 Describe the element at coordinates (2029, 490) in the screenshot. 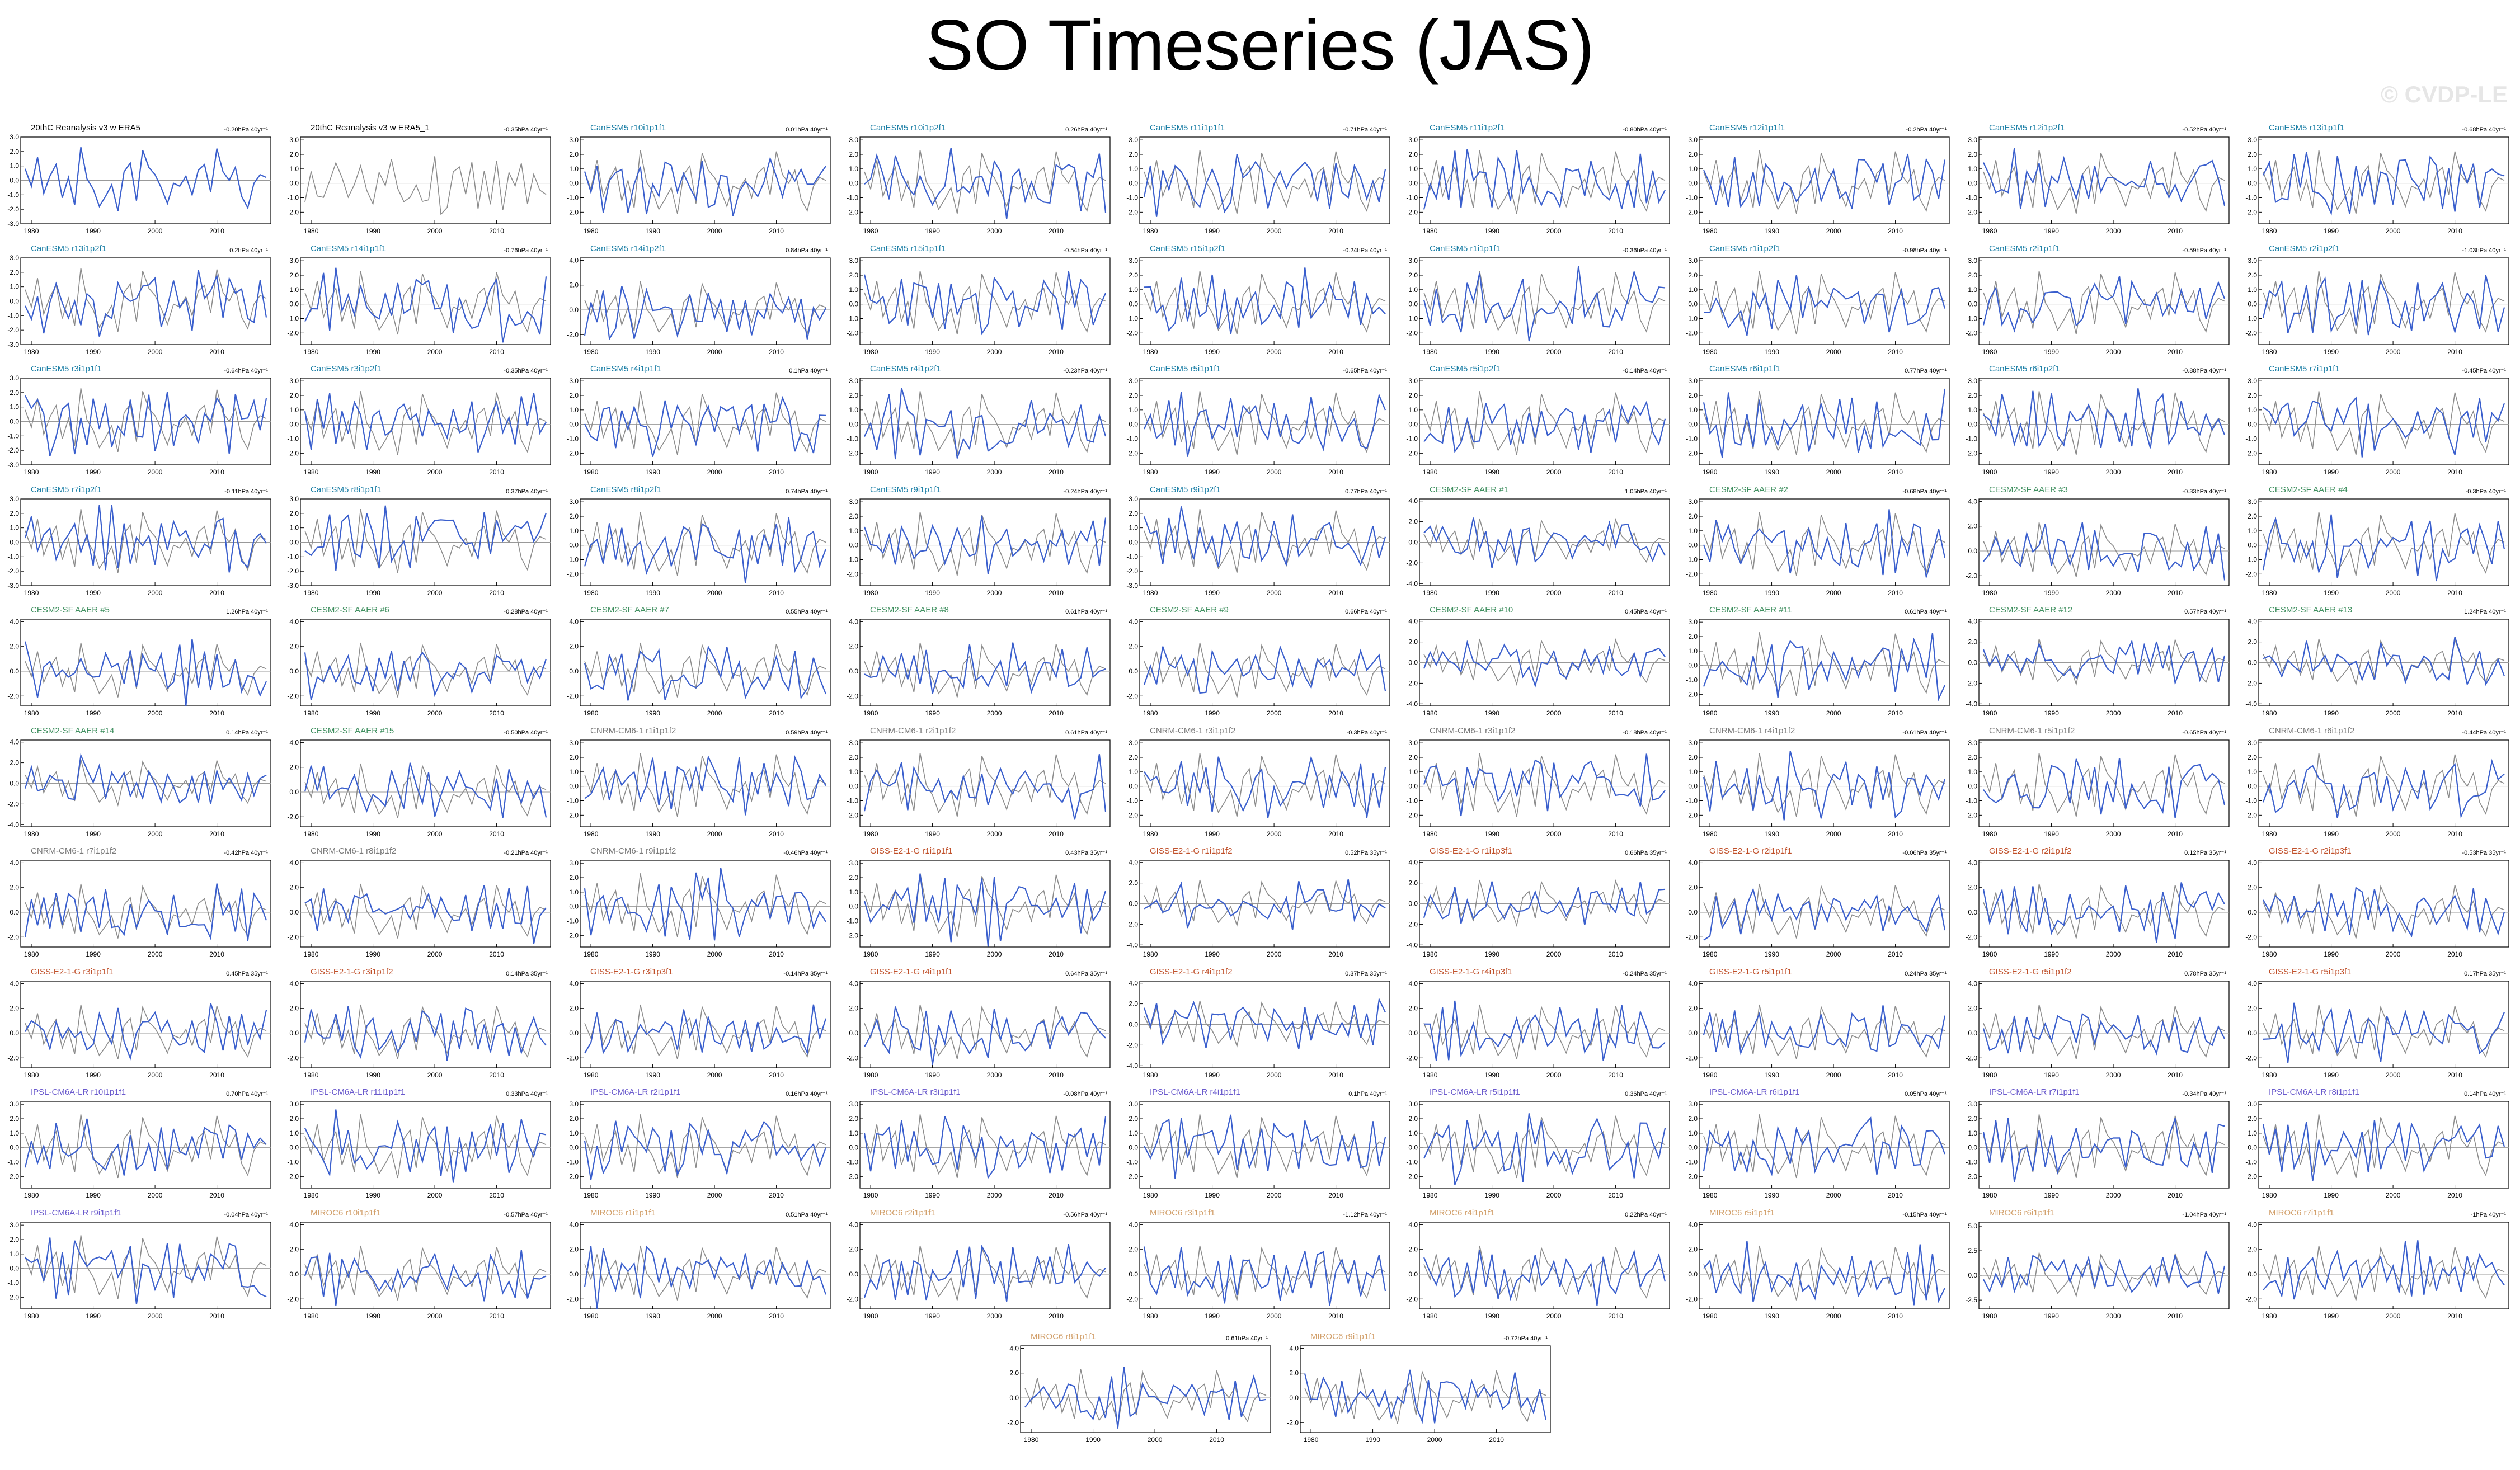

I see `panel-label: CESM2-SF AAER #3` at that location.